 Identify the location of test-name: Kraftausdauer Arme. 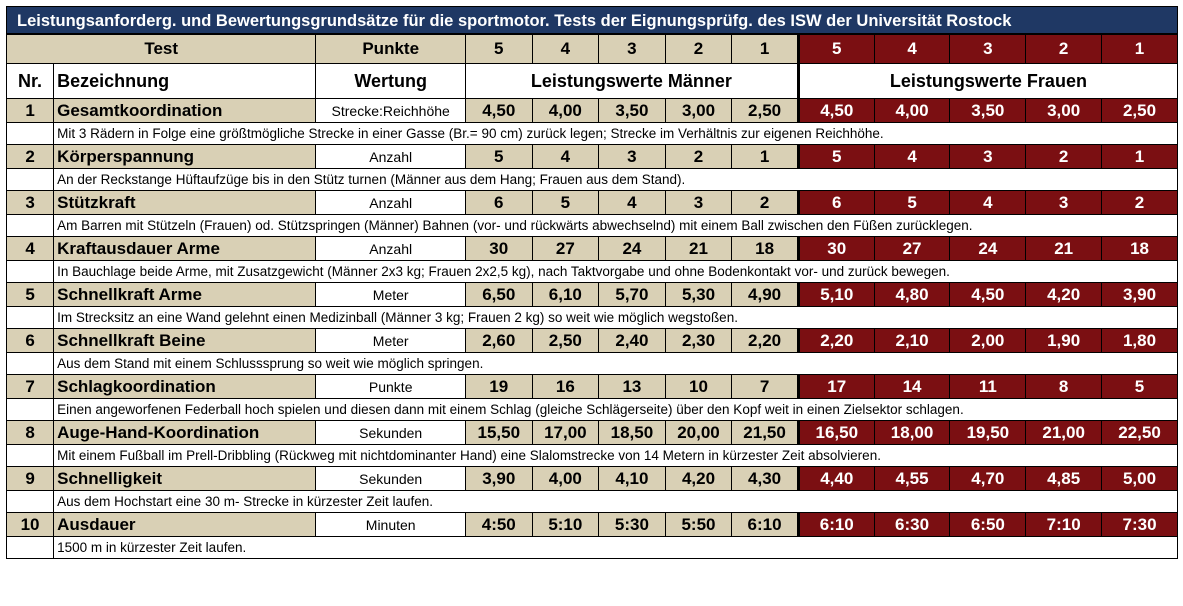
(185, 248).